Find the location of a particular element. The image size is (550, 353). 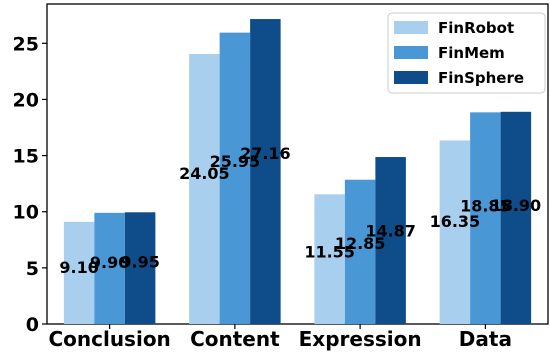

y-axis-ticks: 0 5 10 15 20 25 is located at coordinates (30, 184).